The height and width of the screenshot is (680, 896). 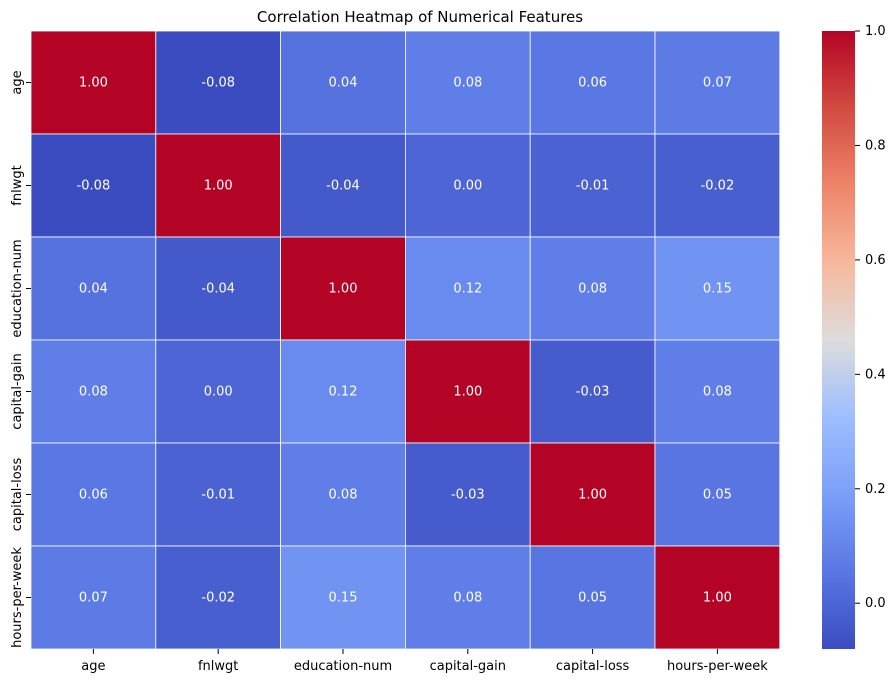 What do you see at coordinates (93, 666) in the screenshot?
I see `x-axis-tick-label: age` at bounding box center [93, 666].